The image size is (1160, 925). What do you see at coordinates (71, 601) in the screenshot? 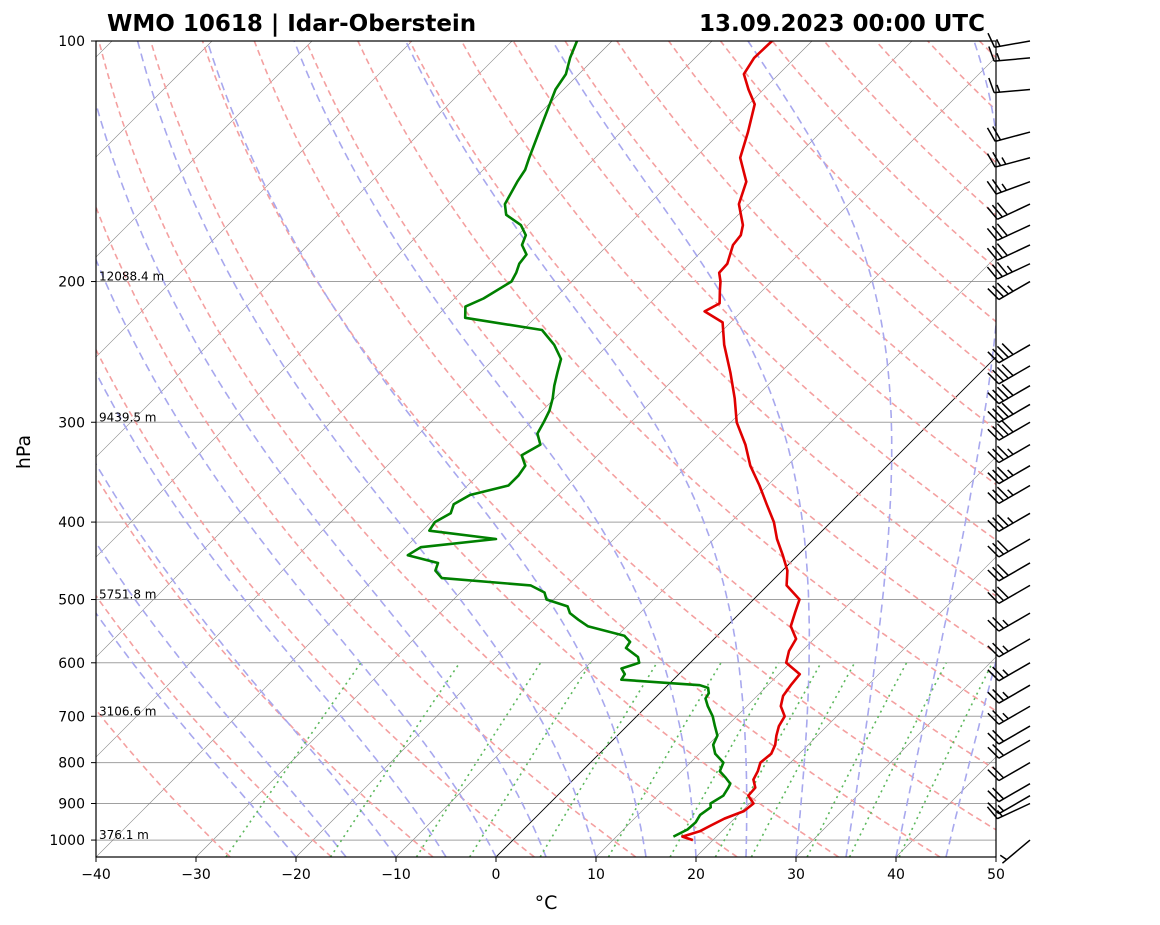
I see `y-tick-label: 500` at bounding box center [71, 601].